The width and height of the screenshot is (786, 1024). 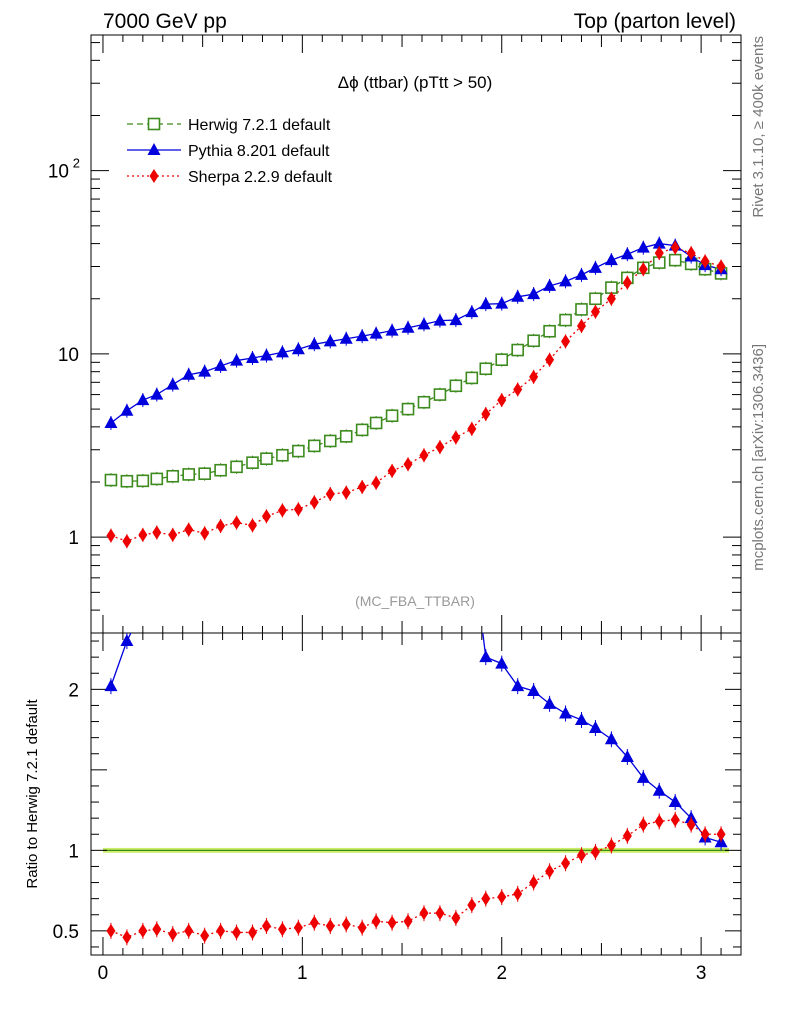 What do you see at coordinates (103, 973) in the screenshot?
I see `x-tick-label: 0` at bounding box center [103, 973].